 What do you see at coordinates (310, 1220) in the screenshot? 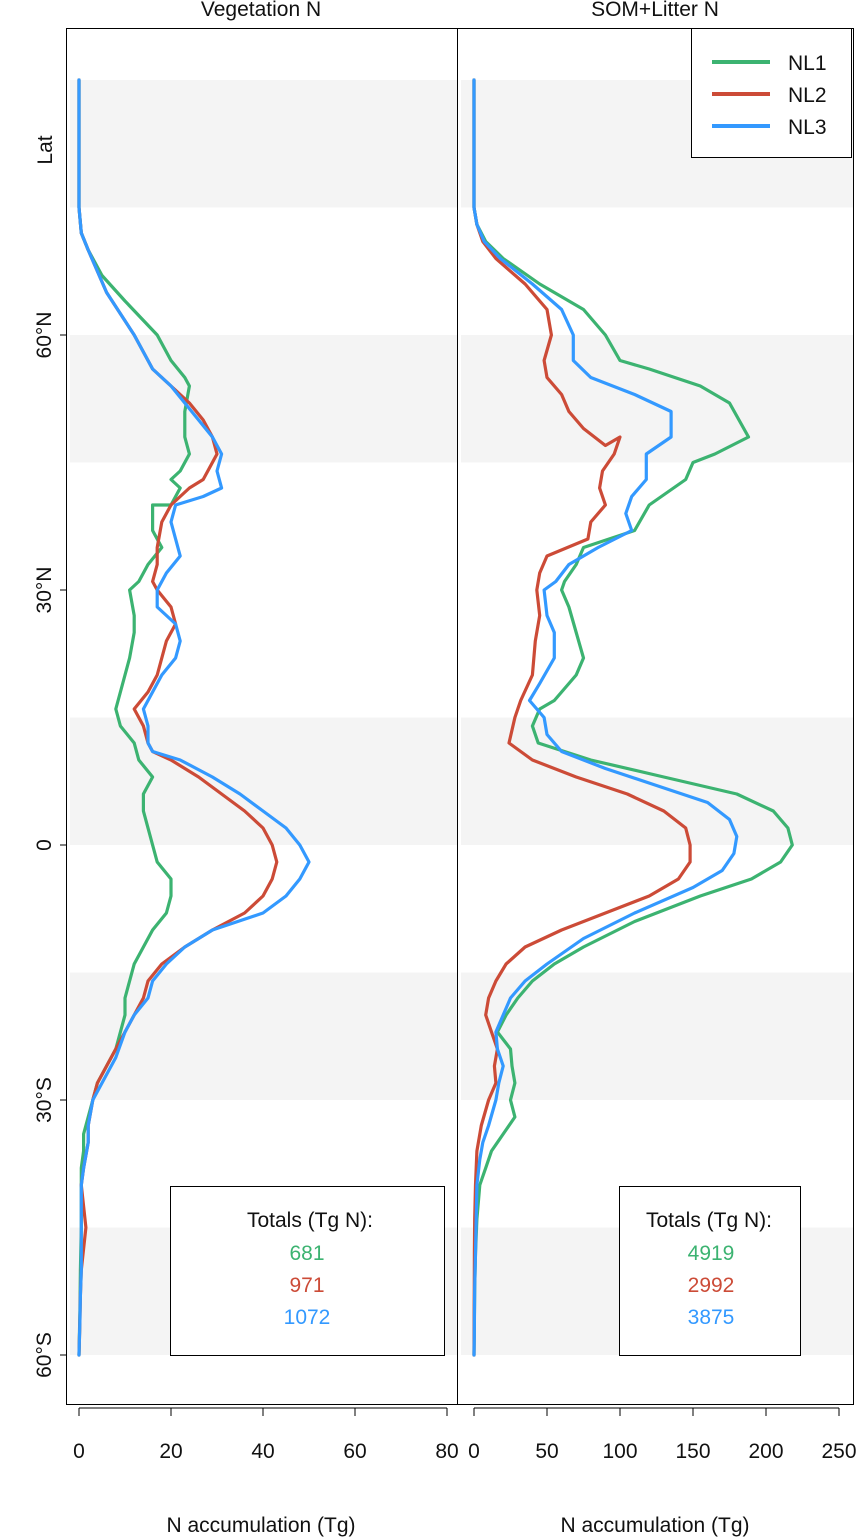
I see `left-totals-title: Totals (Tg N):` at bounding box center [310, 1220].